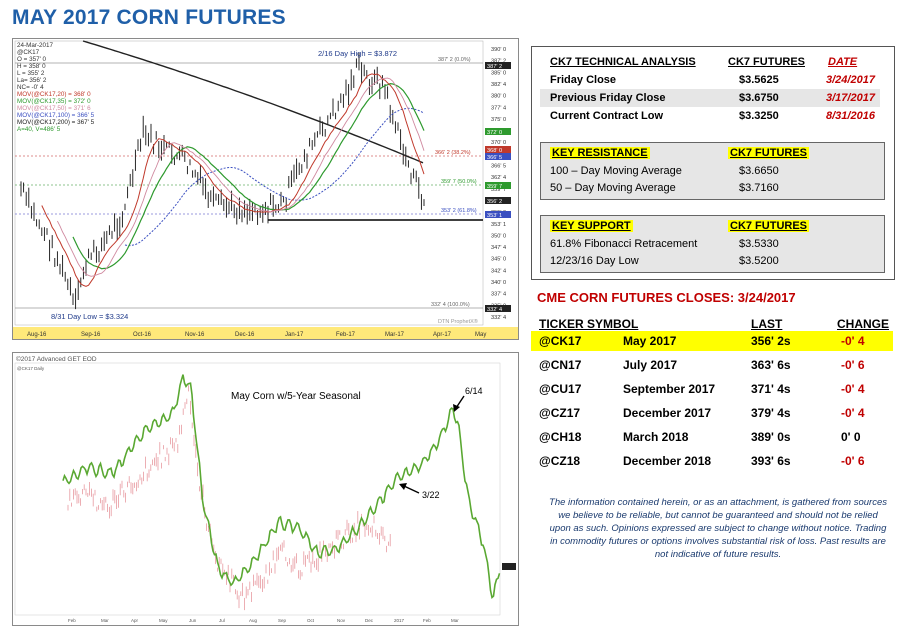 This screenshot has width=899, height=635. What do you see at coordinates (767, 324) in the screenshot?
I see `header-last: LAST` at bounding box center [767, 324].